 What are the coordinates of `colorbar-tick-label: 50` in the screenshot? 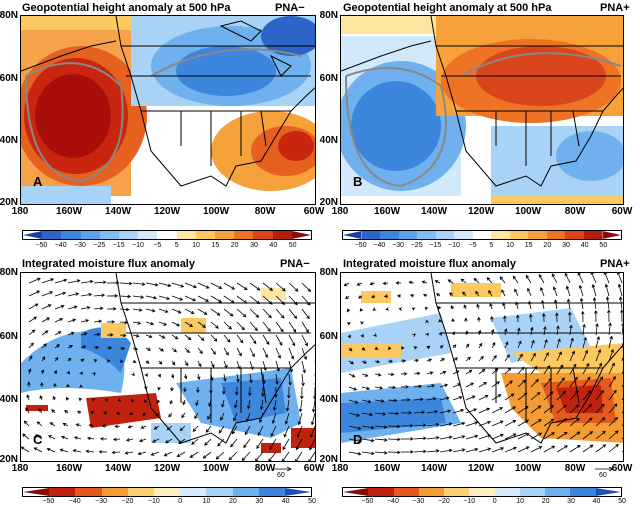 It's located at (603, 245).